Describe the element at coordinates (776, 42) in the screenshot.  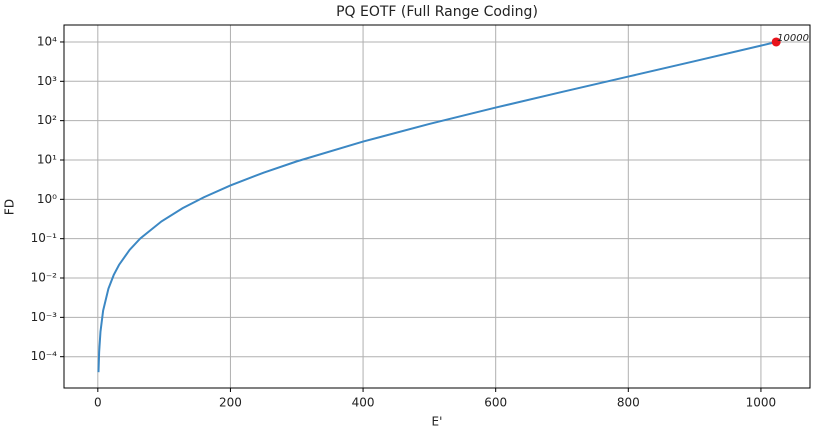
I see `highlight-point` at that location.